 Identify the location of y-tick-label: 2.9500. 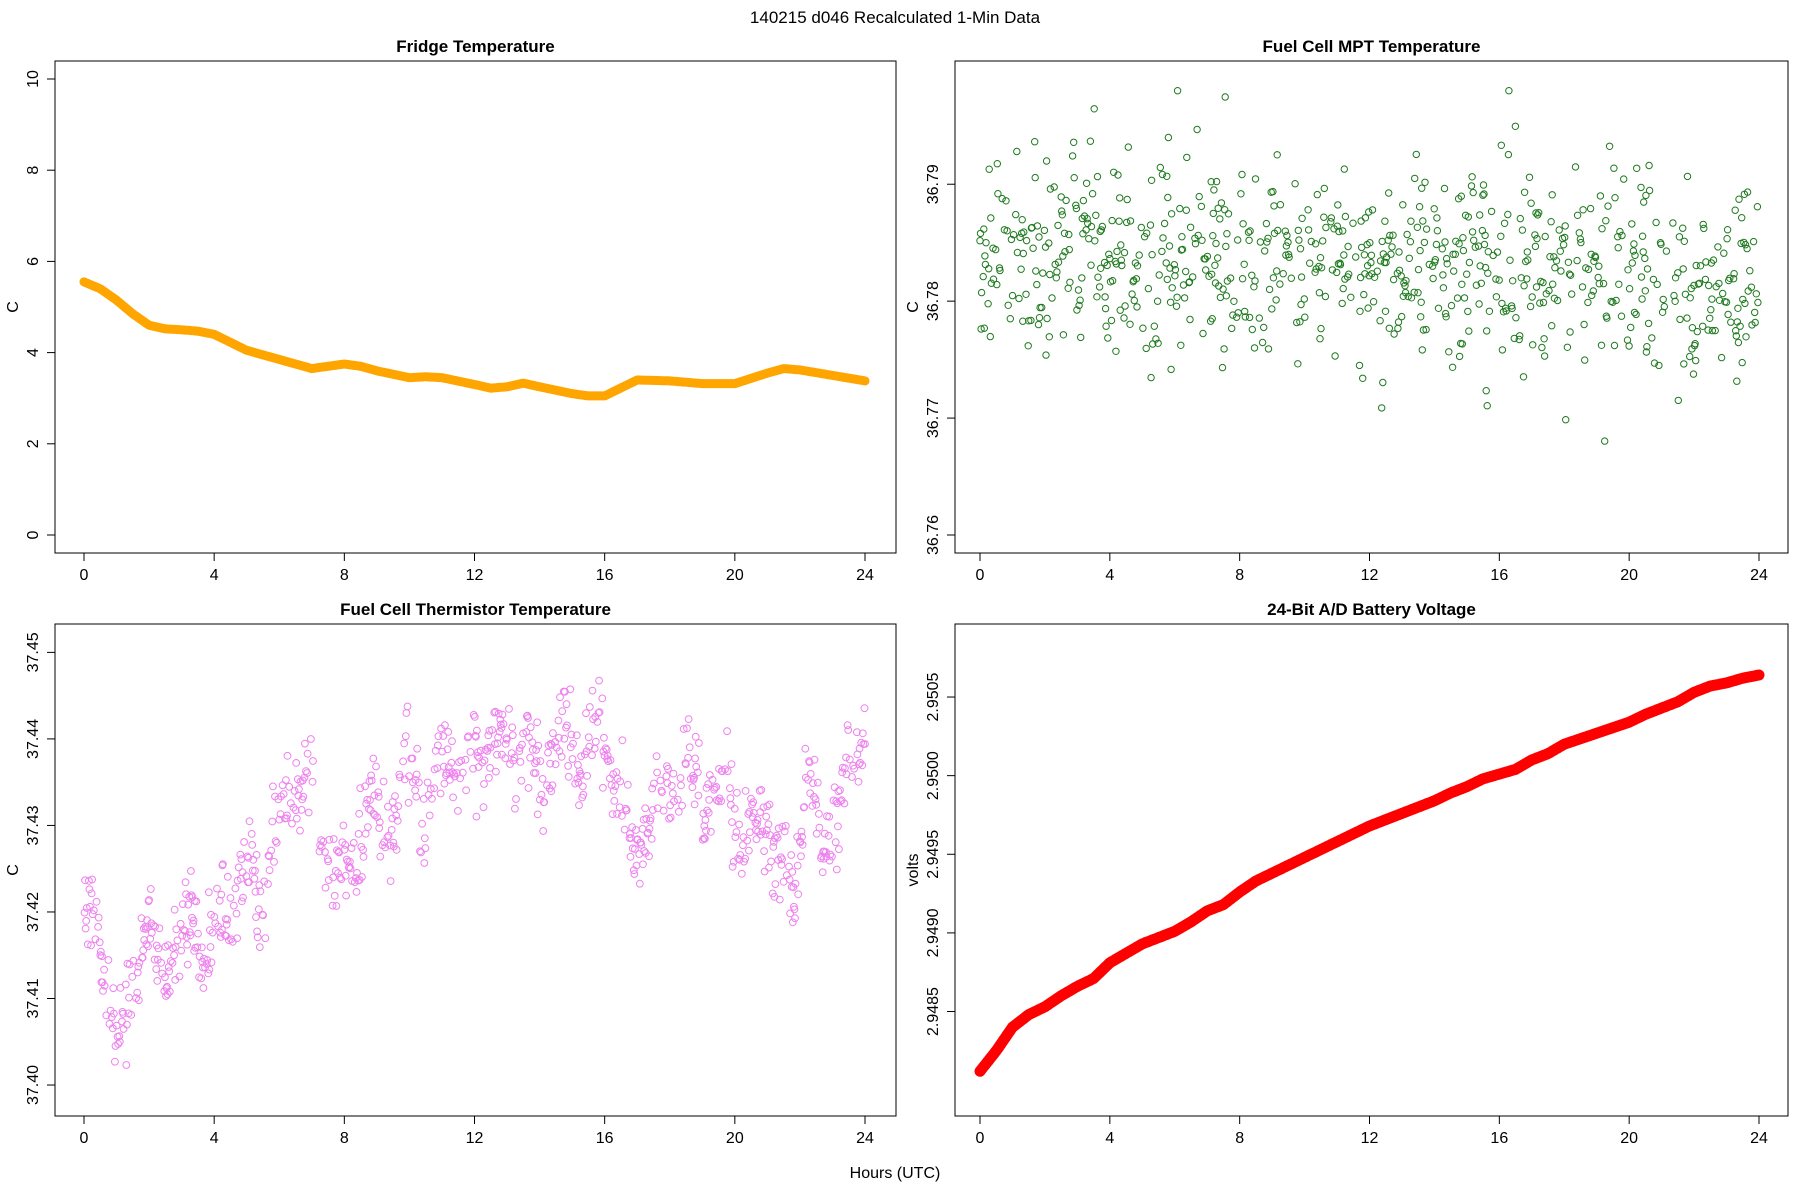
(933, 775).